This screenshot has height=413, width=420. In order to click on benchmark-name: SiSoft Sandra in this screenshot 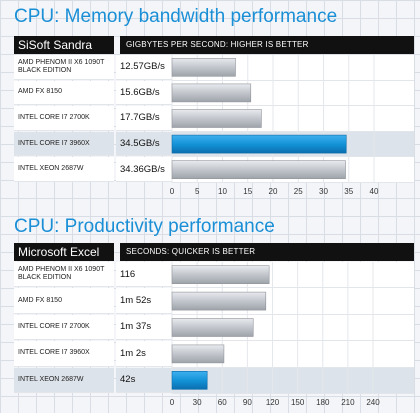, I will do `click(64, 45)`.